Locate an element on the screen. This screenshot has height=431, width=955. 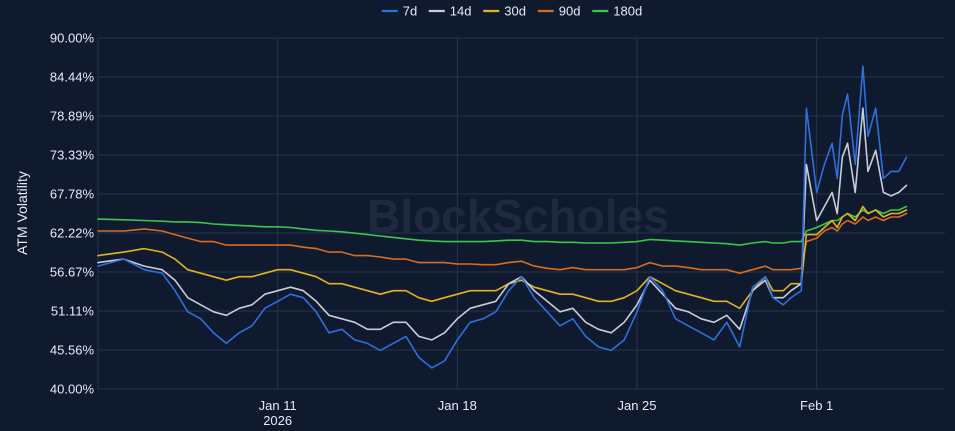
y-tick-label: 62.22% is located at coordinates (72, 233).